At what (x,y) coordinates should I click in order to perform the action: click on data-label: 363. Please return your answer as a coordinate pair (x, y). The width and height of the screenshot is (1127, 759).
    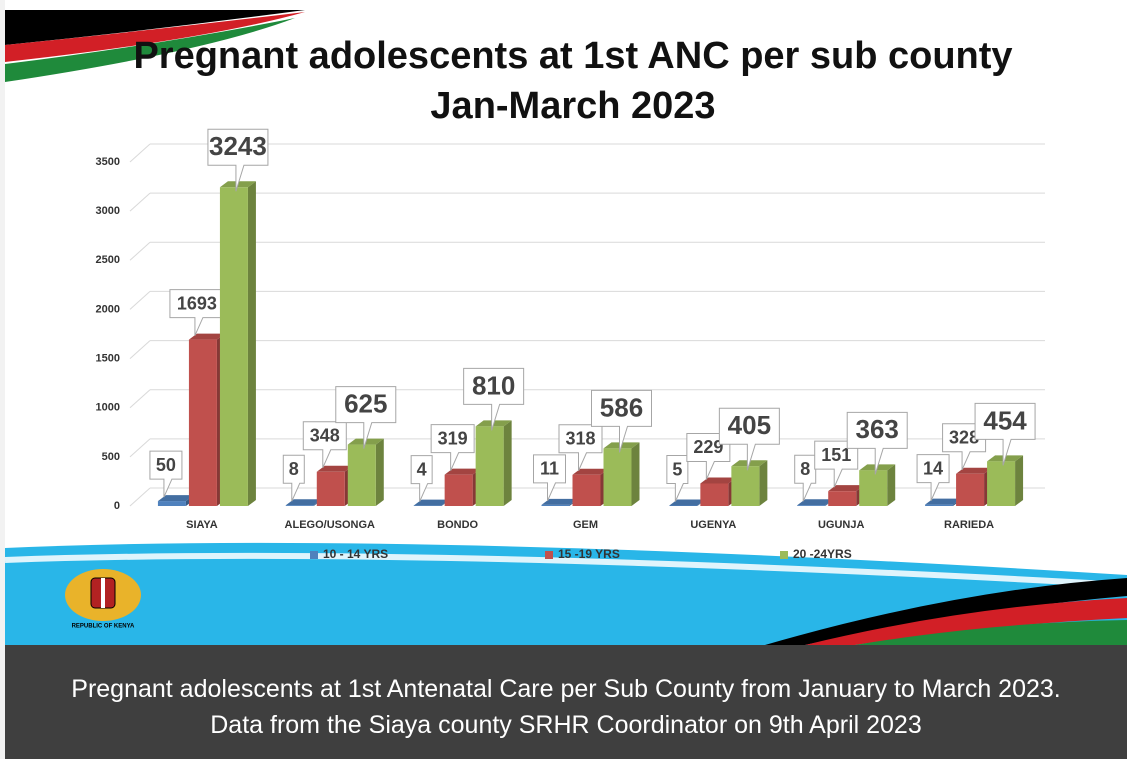
    Looking at the image, I should click on (877, 429).